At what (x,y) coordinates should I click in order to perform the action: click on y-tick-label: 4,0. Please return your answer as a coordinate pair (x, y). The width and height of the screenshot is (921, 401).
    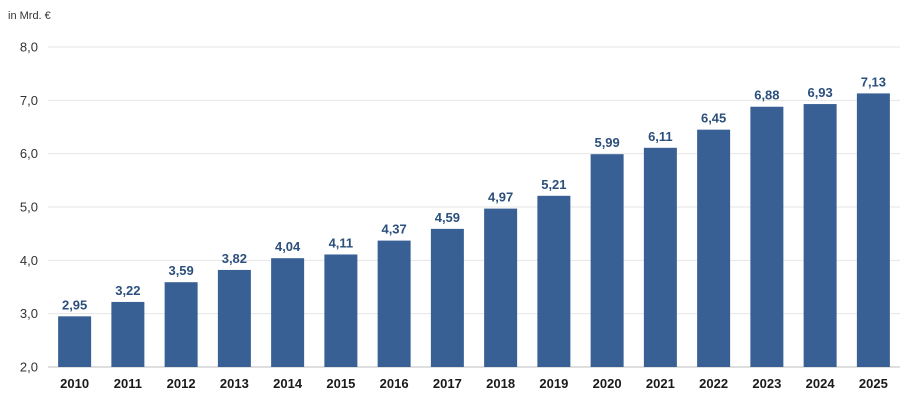
    Looking at the image, I should click on (29, 260).